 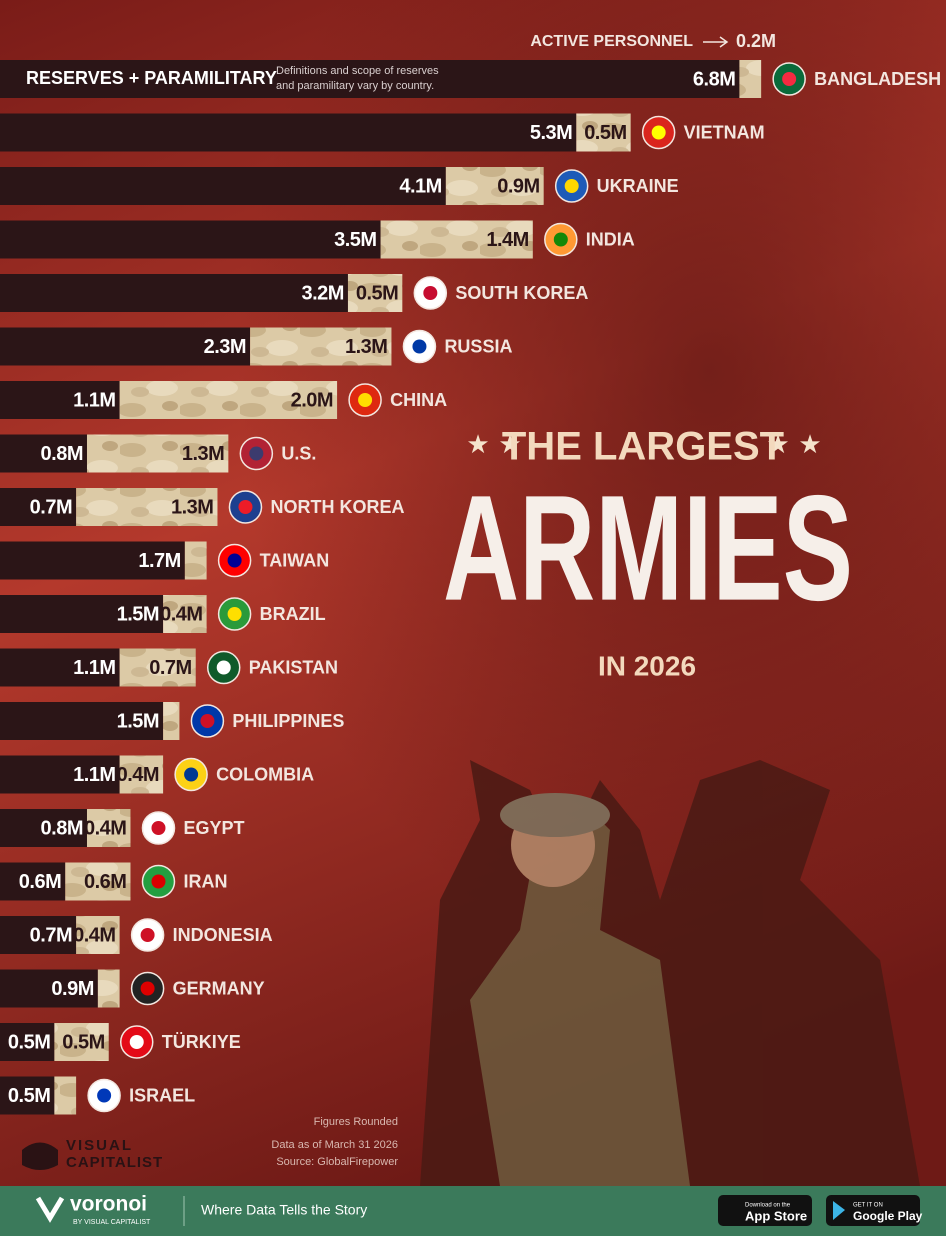 I want to click on value-label: 5.3M, so click(x=551, y=133).